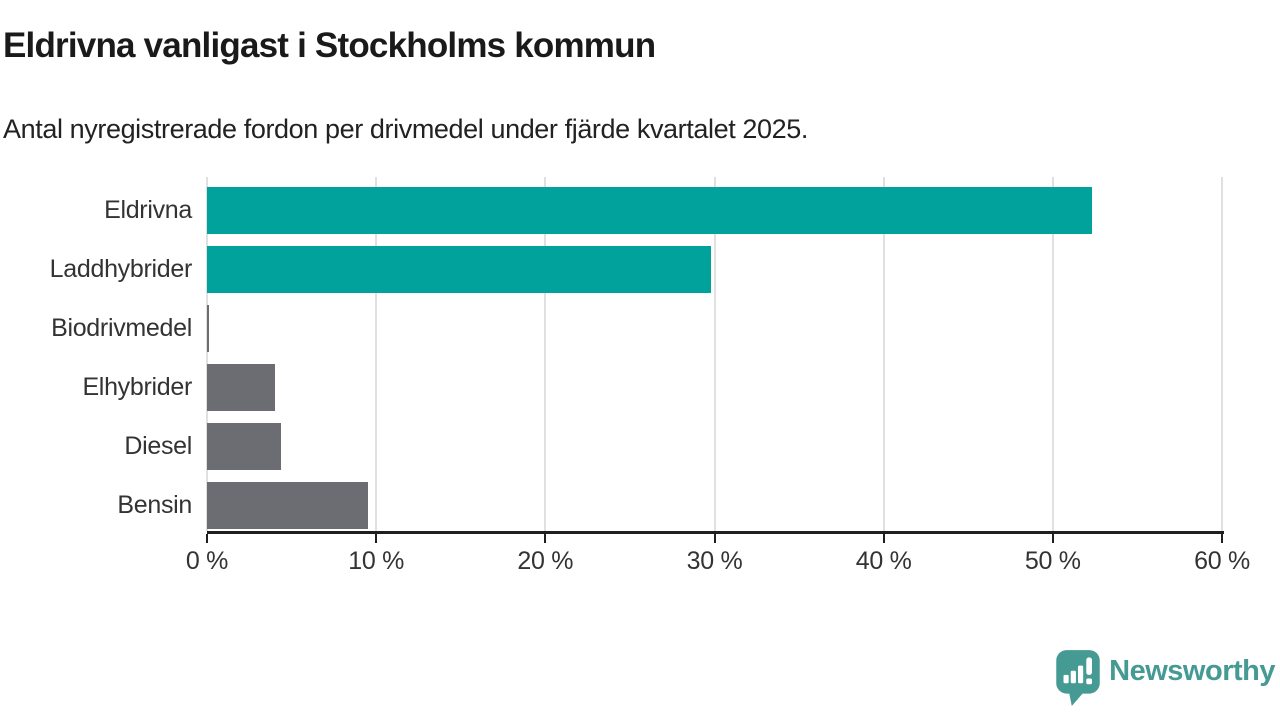 The height and width of the screenshot is (720, 1280). Describe the element at coordinates (649, 210) in the screenshot. I see `bar-eldrivna` at that location.